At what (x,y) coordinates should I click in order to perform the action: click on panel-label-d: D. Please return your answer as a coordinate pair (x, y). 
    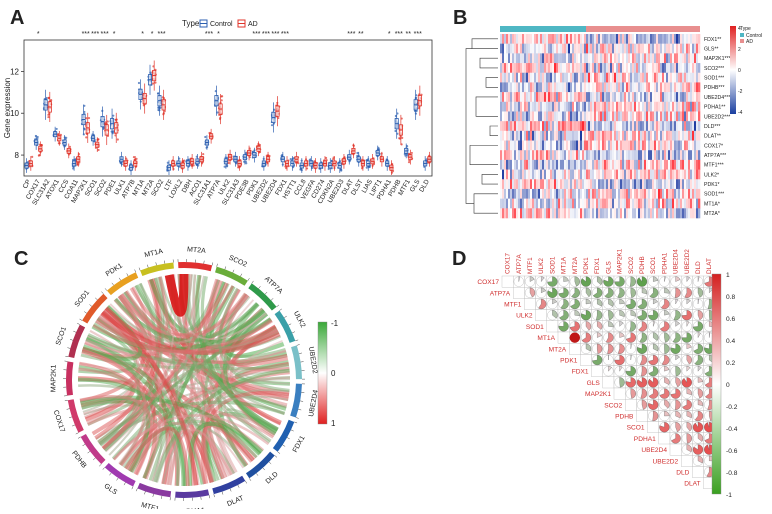
    Looking at the image, I should click on (459, 259).